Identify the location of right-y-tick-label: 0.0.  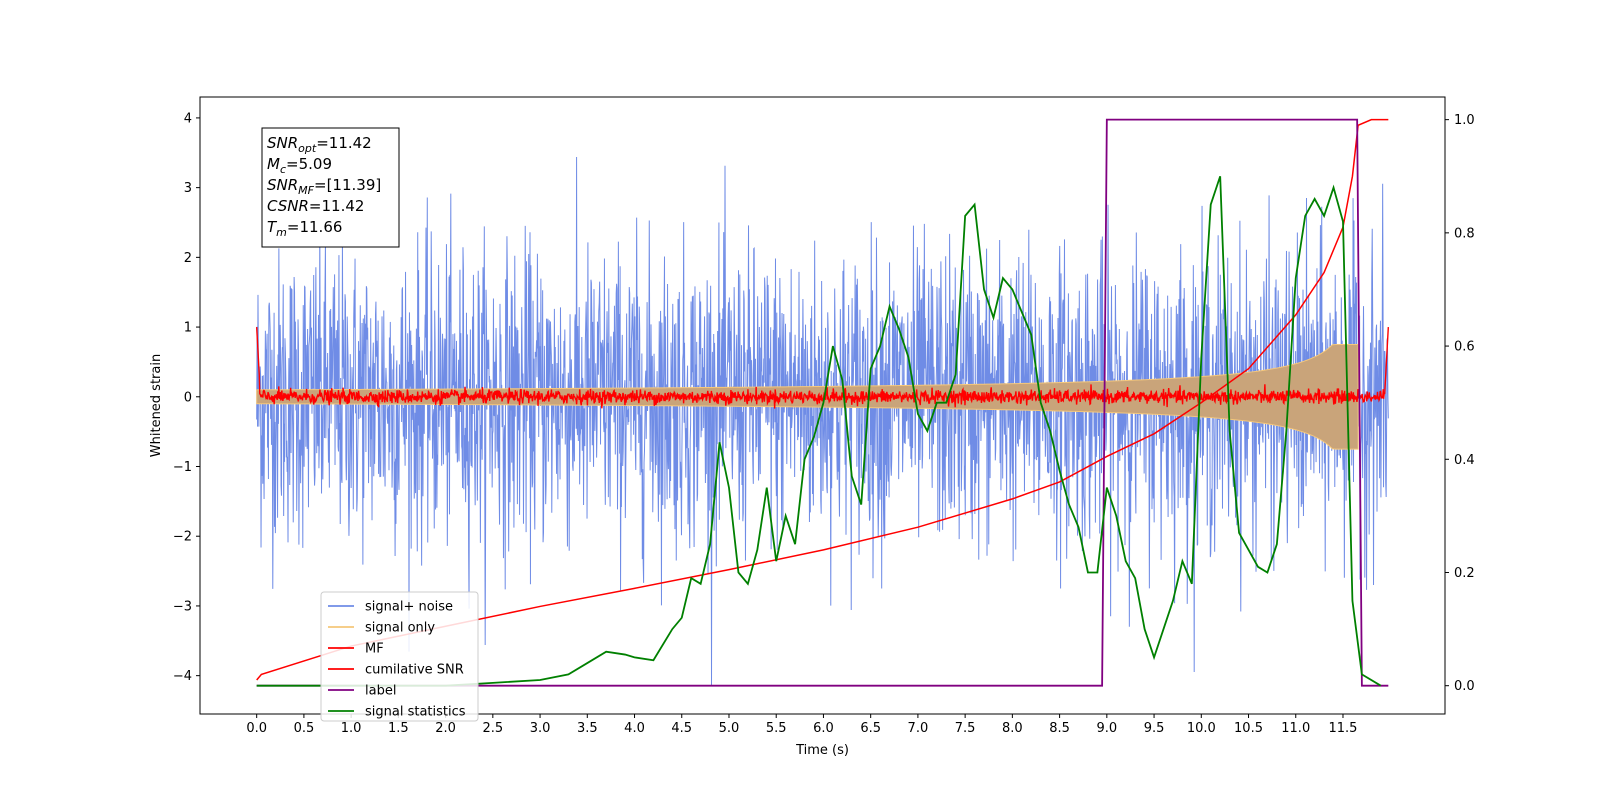
(1464, 686).